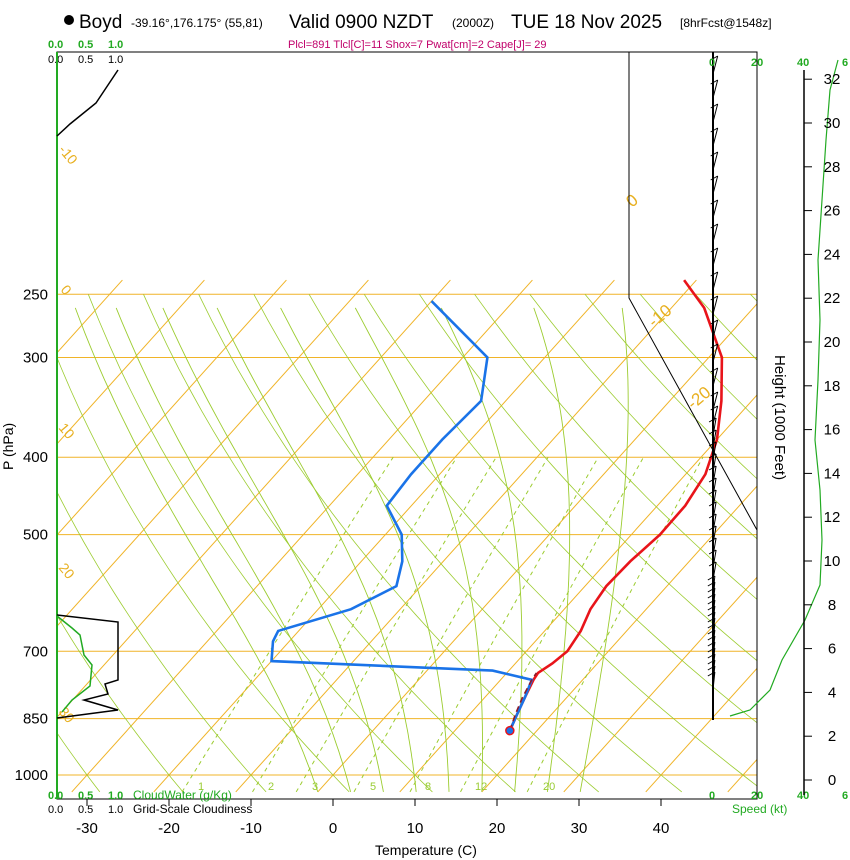 The image size is (850, 860). Describe the element at coordinates (333, 828) in the screenshot. I see `x-tick-label: 0` at that location.